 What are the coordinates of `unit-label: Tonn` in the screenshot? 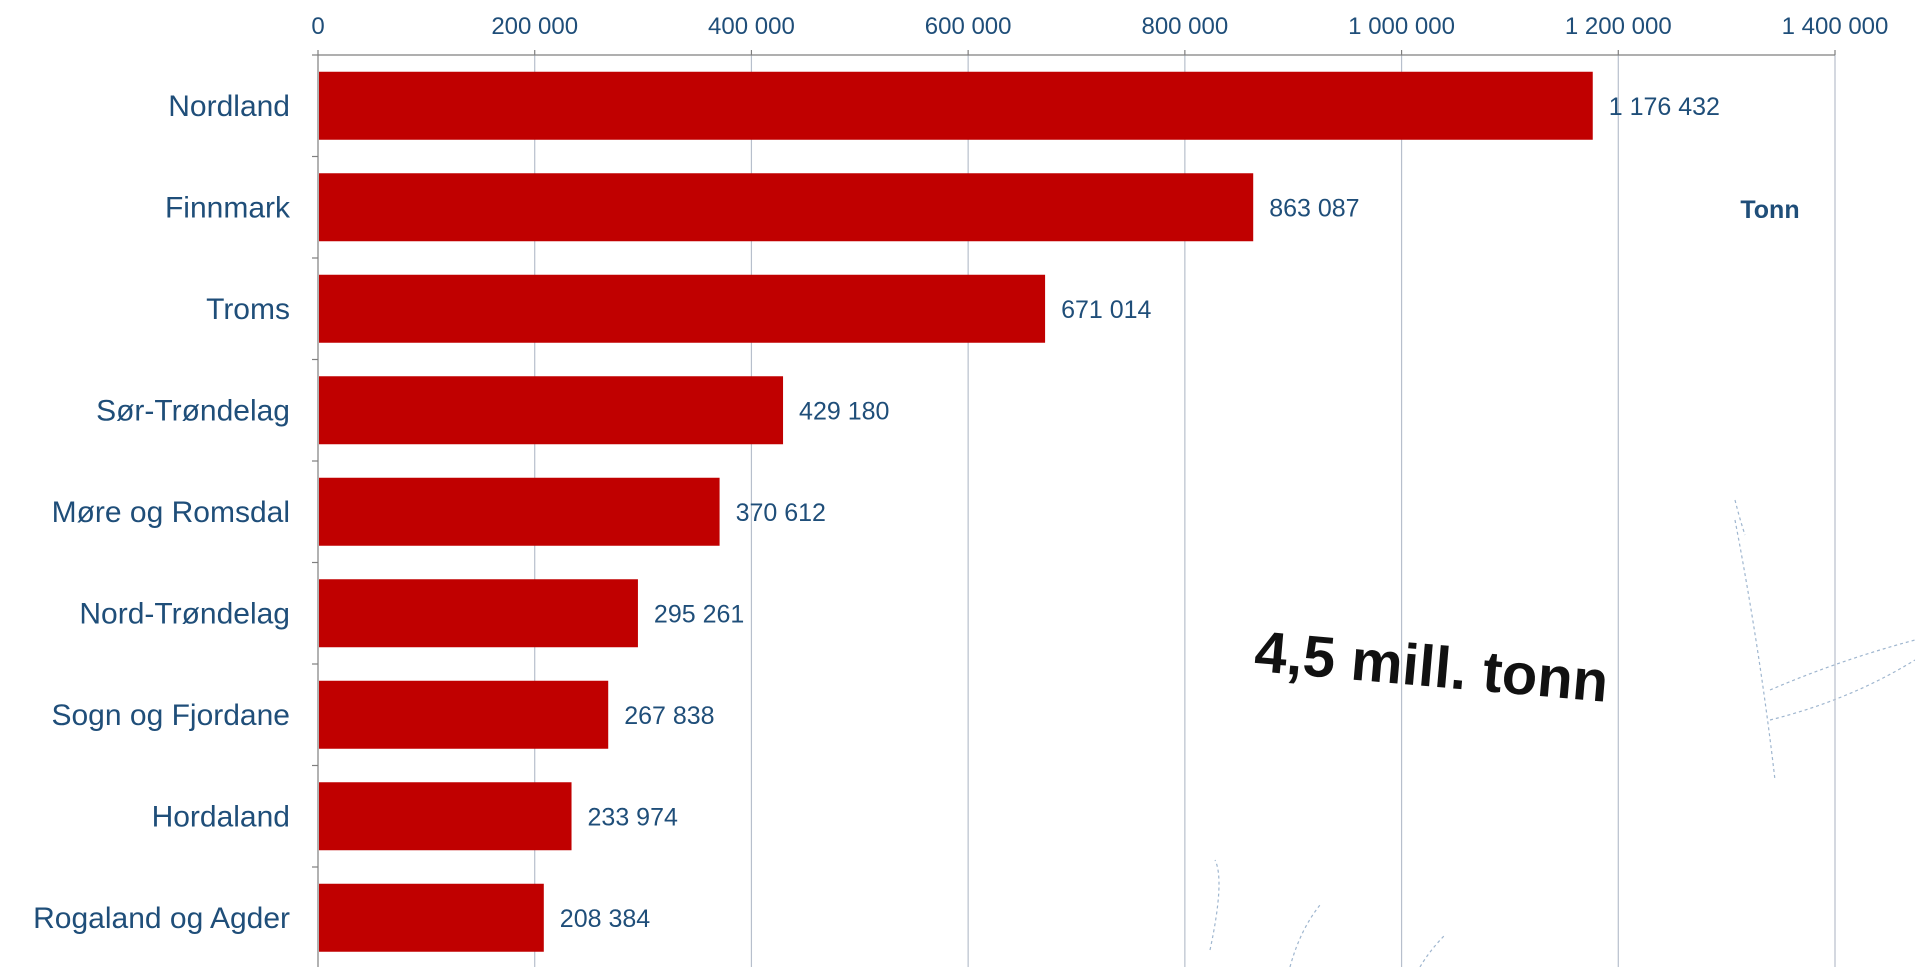 It's located at (1769, 210).